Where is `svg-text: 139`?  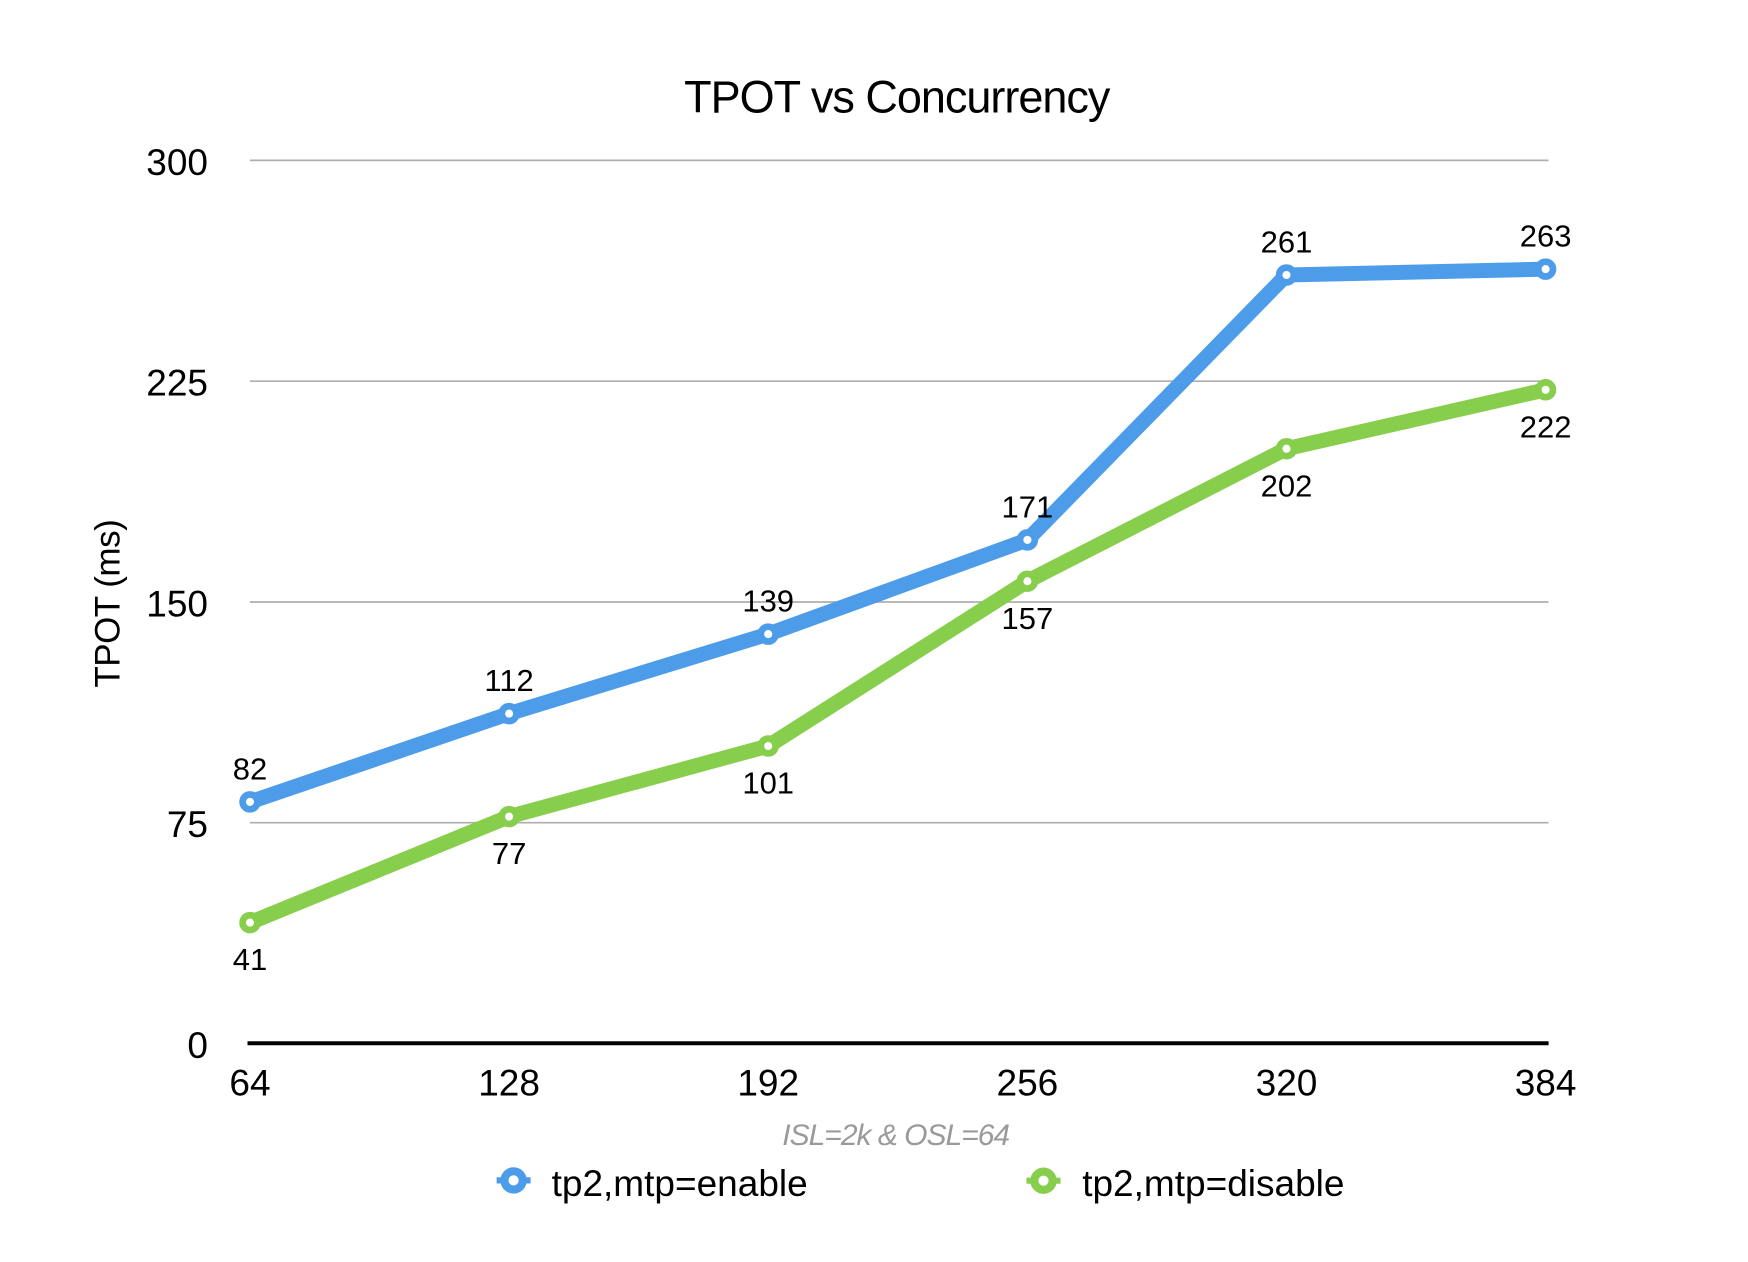 svg-text: 139 is located at coordinates (768, 601).